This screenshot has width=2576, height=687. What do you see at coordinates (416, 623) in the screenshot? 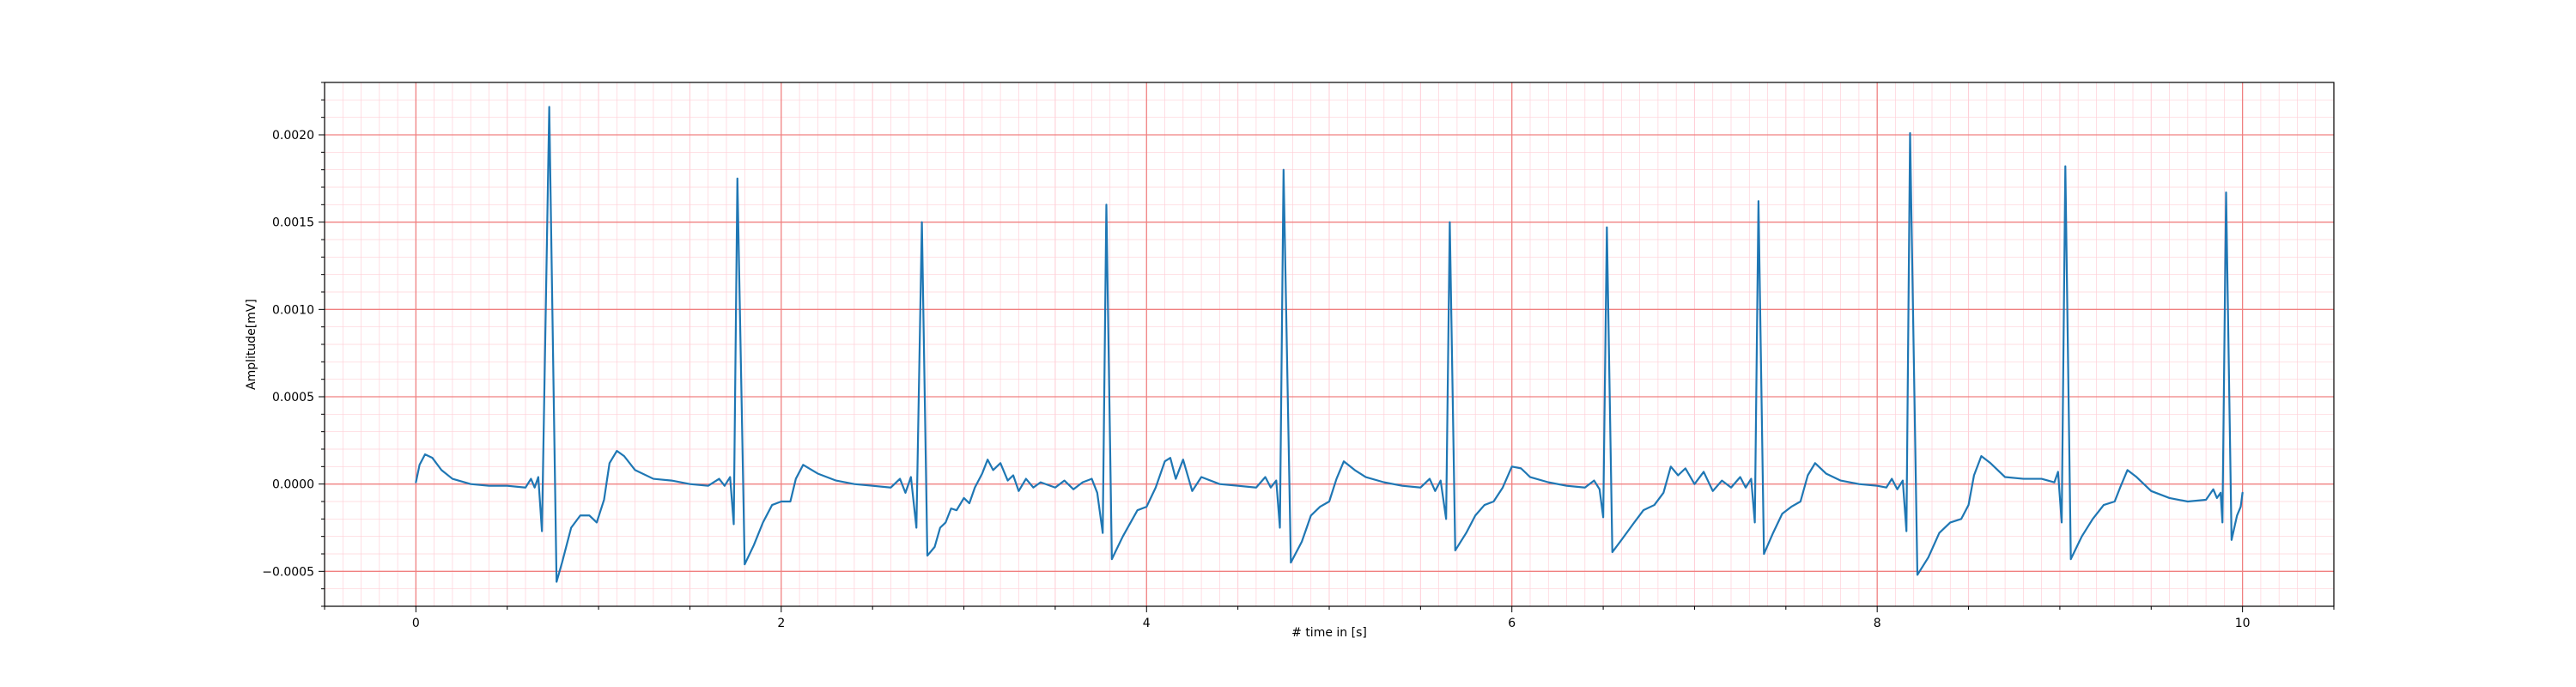
I see `x-tick-label: 0` at bounding box center [416, 623].